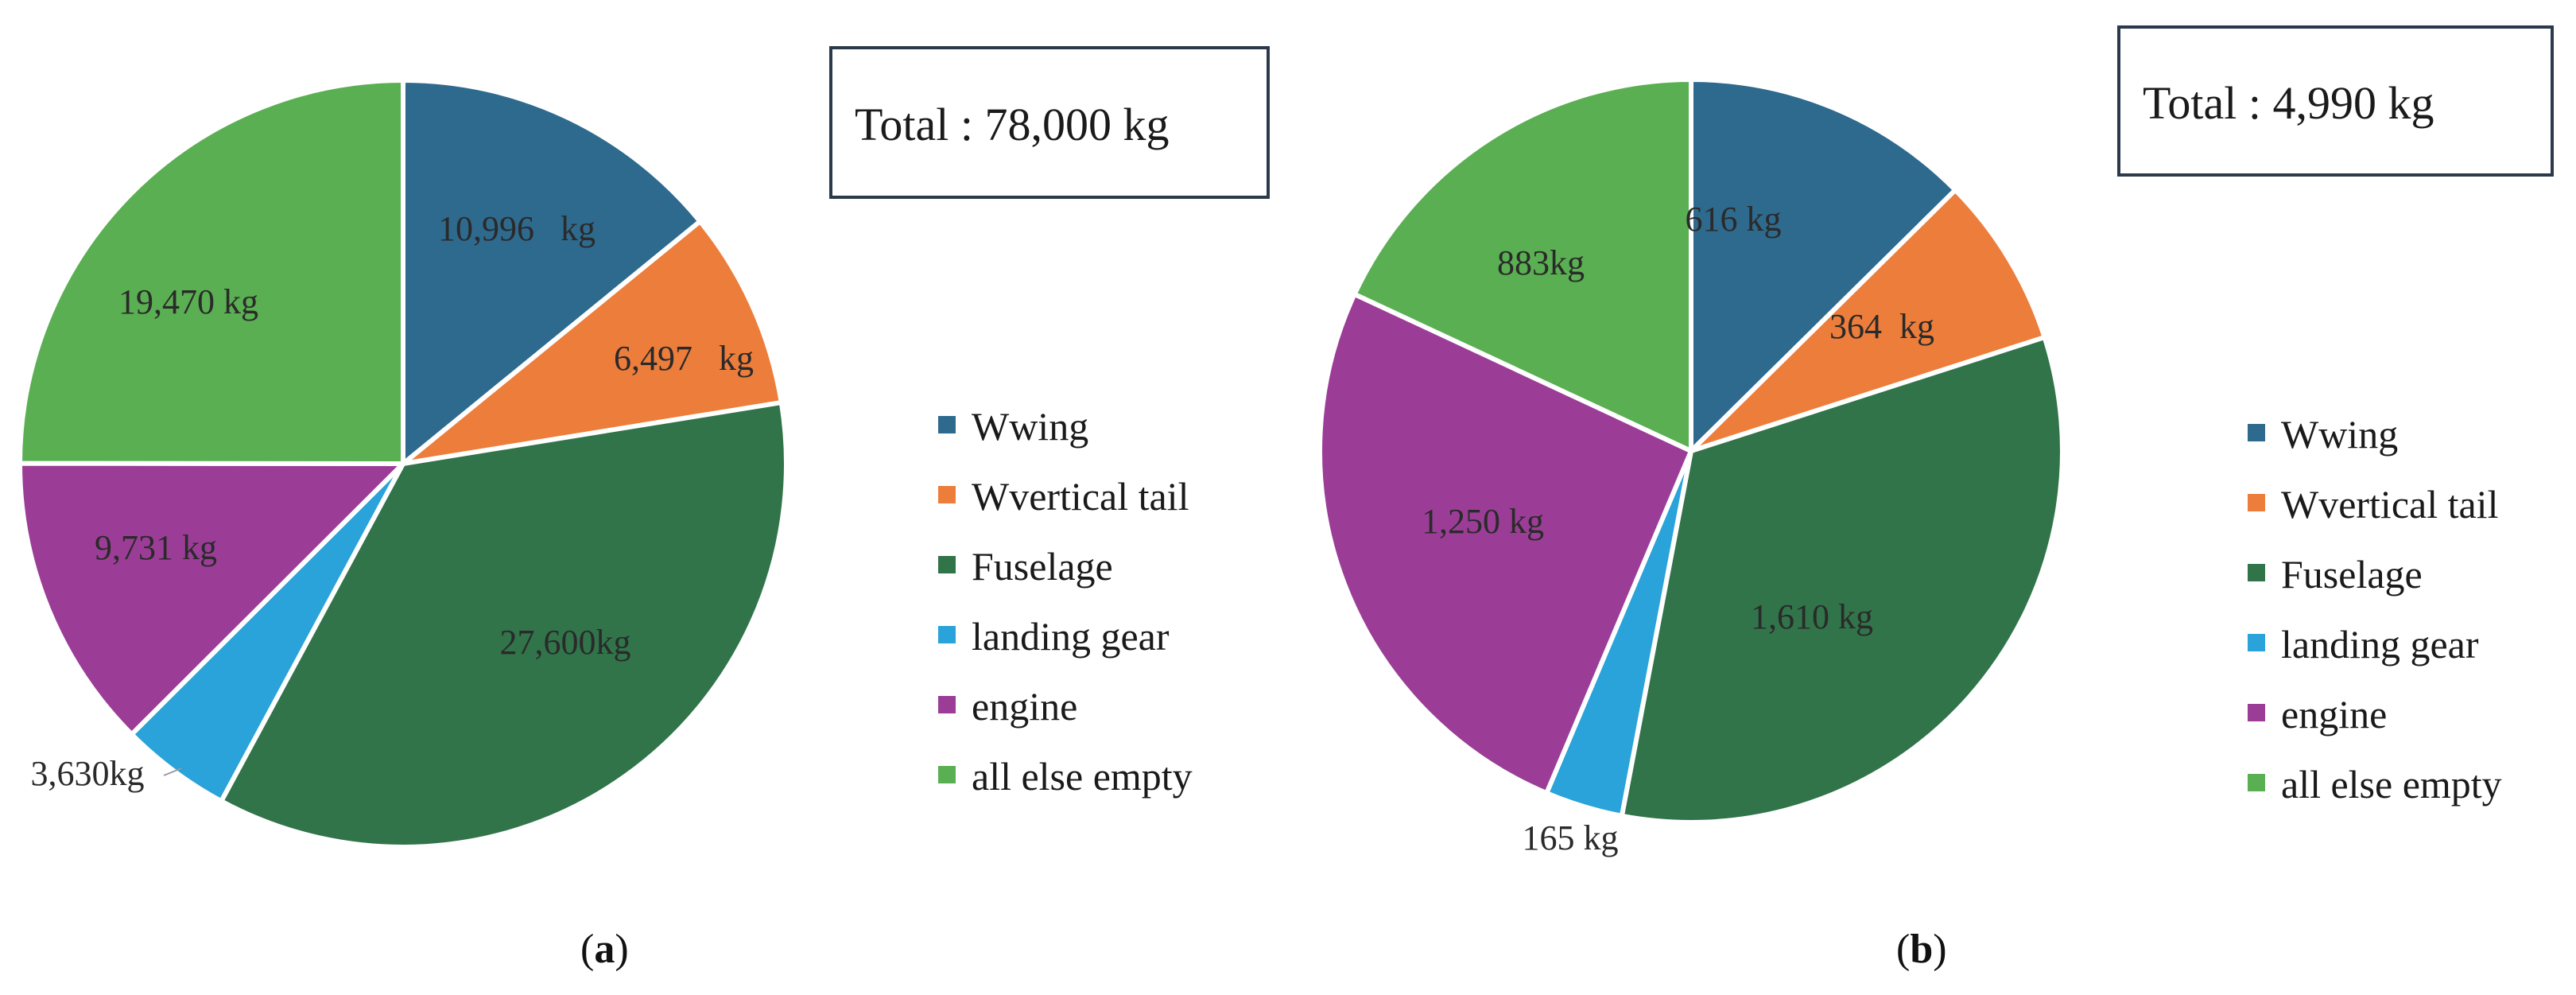 This screenshot has width=2576, height=995. Describe the element at coordinates (565, 642) in the screenshot. I see `data-label-fuselage: 27,600kg` at that location.